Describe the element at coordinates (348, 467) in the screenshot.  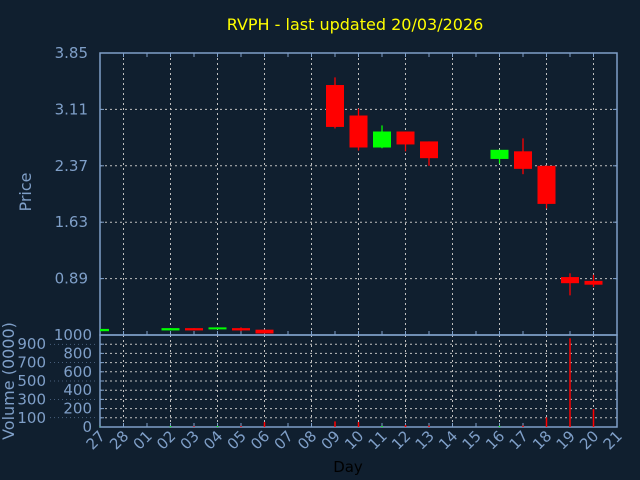
I see `x-axis-label: Day` at that location.